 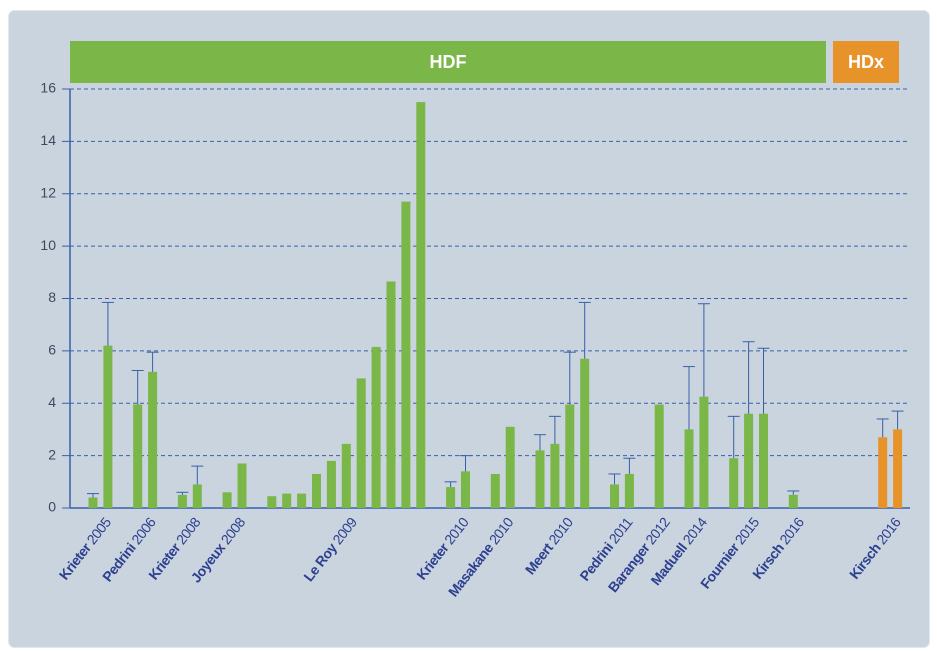 What do you see at coordinates (48, 245) in the screenshot?
I see `y-tick-label: 10` at bounding box center [48, 245].